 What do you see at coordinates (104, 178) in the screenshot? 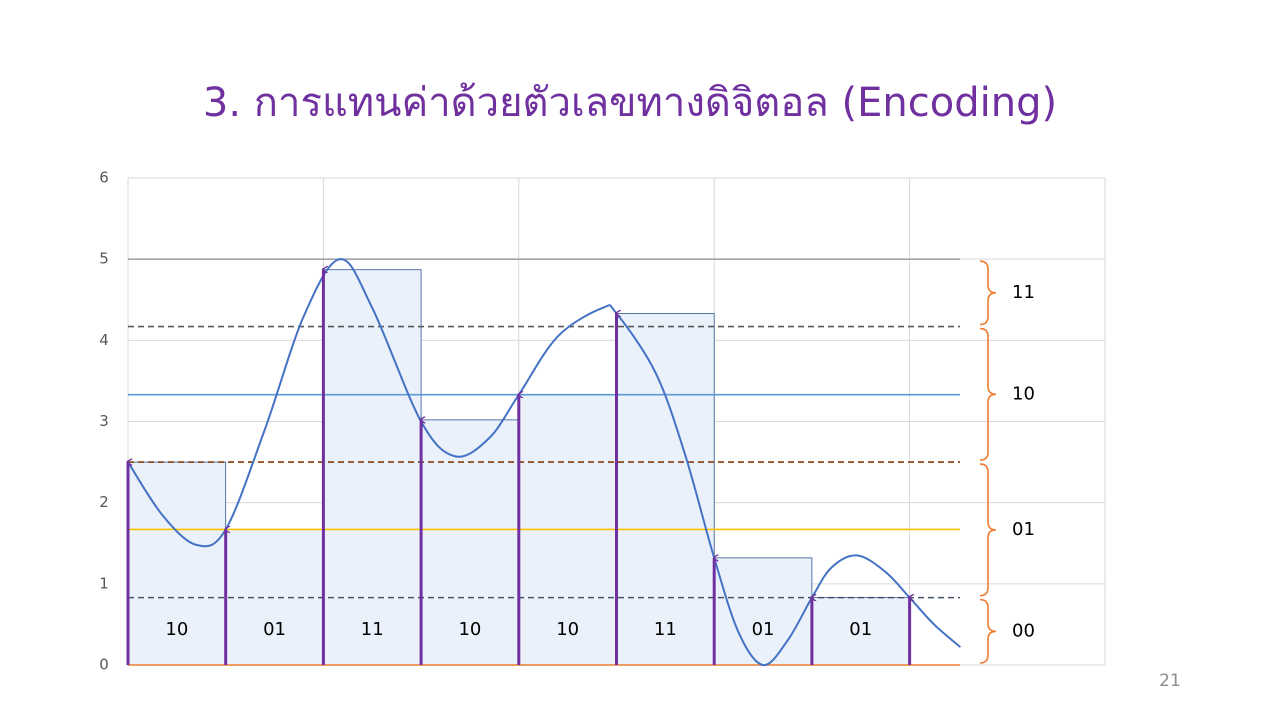
I see `y-tick-label: 6` at bounding box center [104, 178].